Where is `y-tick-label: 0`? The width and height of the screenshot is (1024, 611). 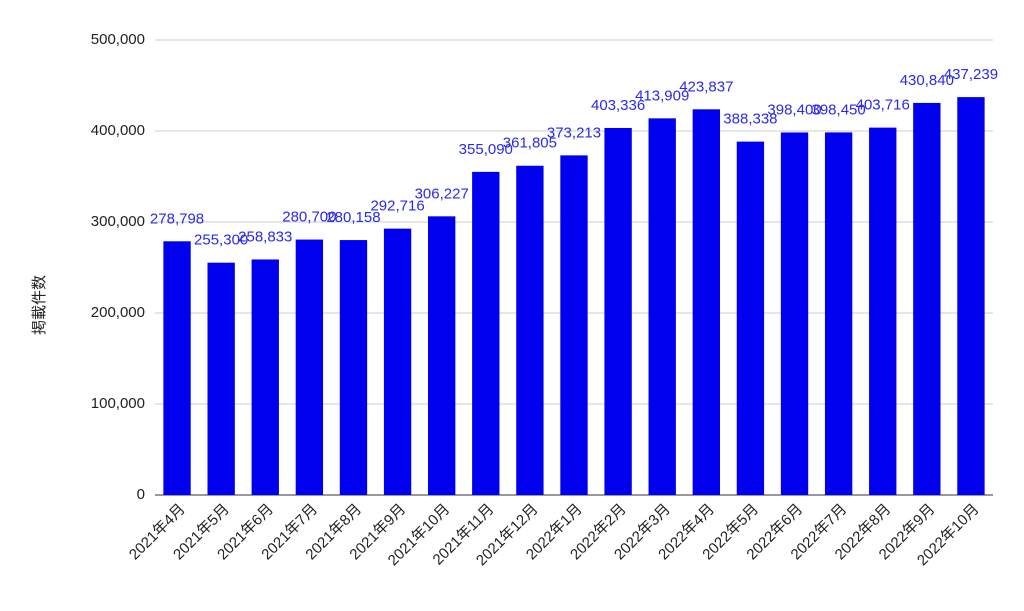 y-tick-label: 0 is located at coordinates (141, 494).